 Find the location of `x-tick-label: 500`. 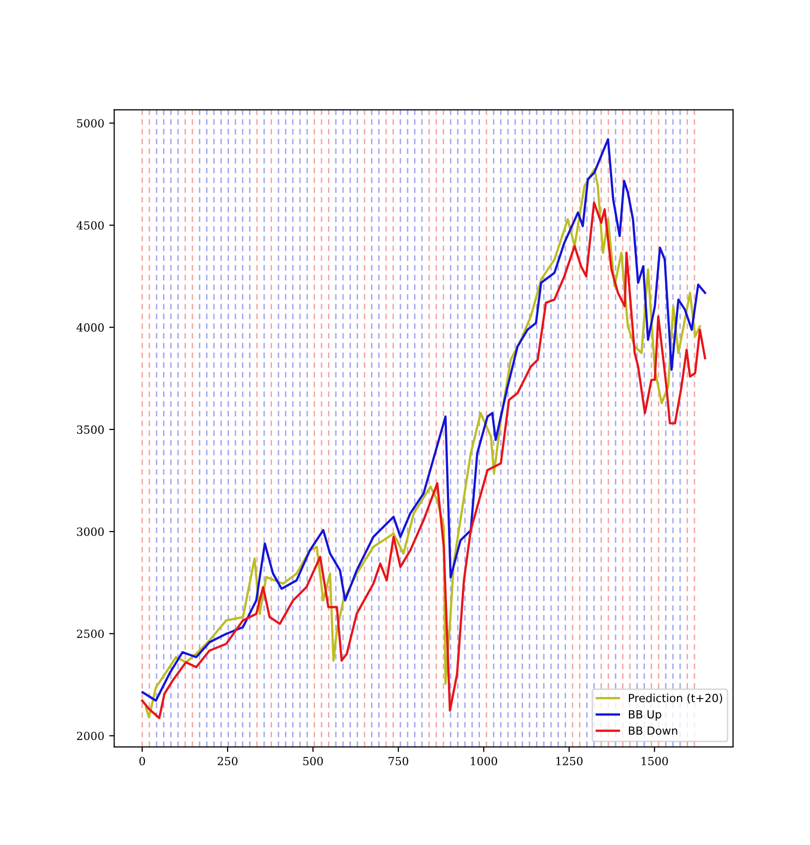

x-tick-label: 500 is located at coordinates (313, 761).